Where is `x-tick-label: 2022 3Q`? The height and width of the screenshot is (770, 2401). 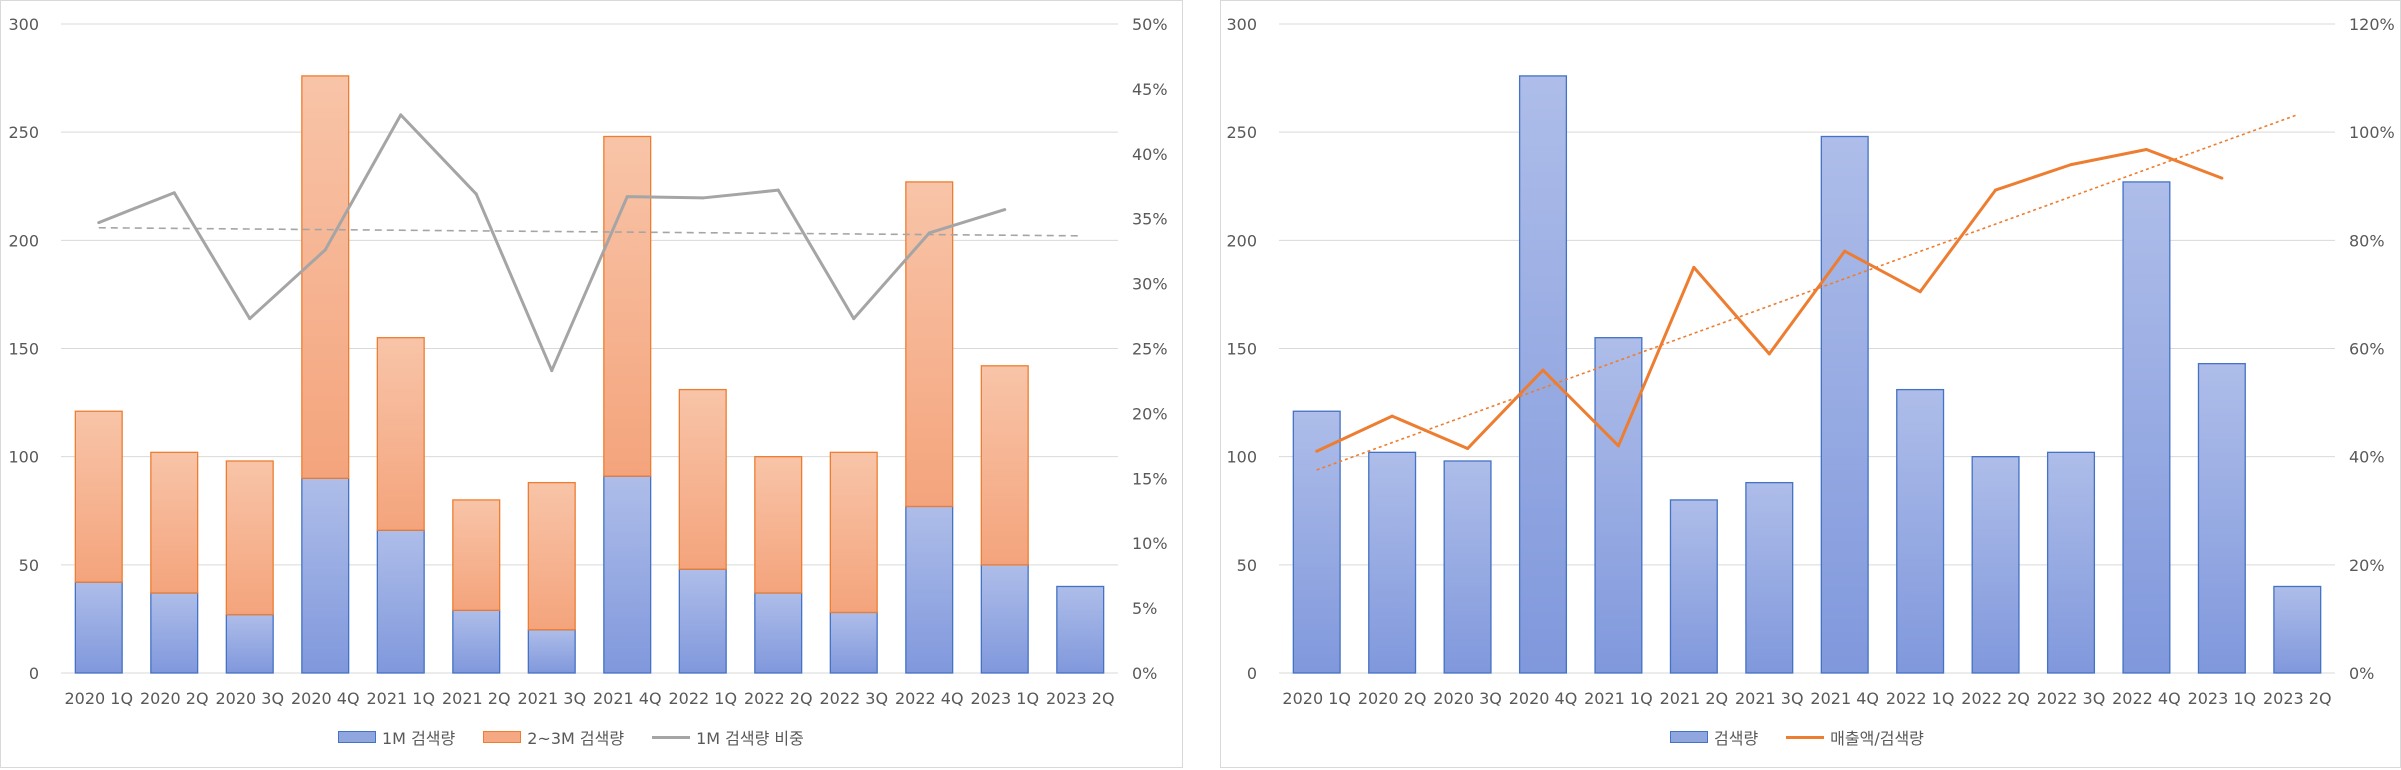 x-tick-label: 2022 3Q is located at coordinates (853, 698).